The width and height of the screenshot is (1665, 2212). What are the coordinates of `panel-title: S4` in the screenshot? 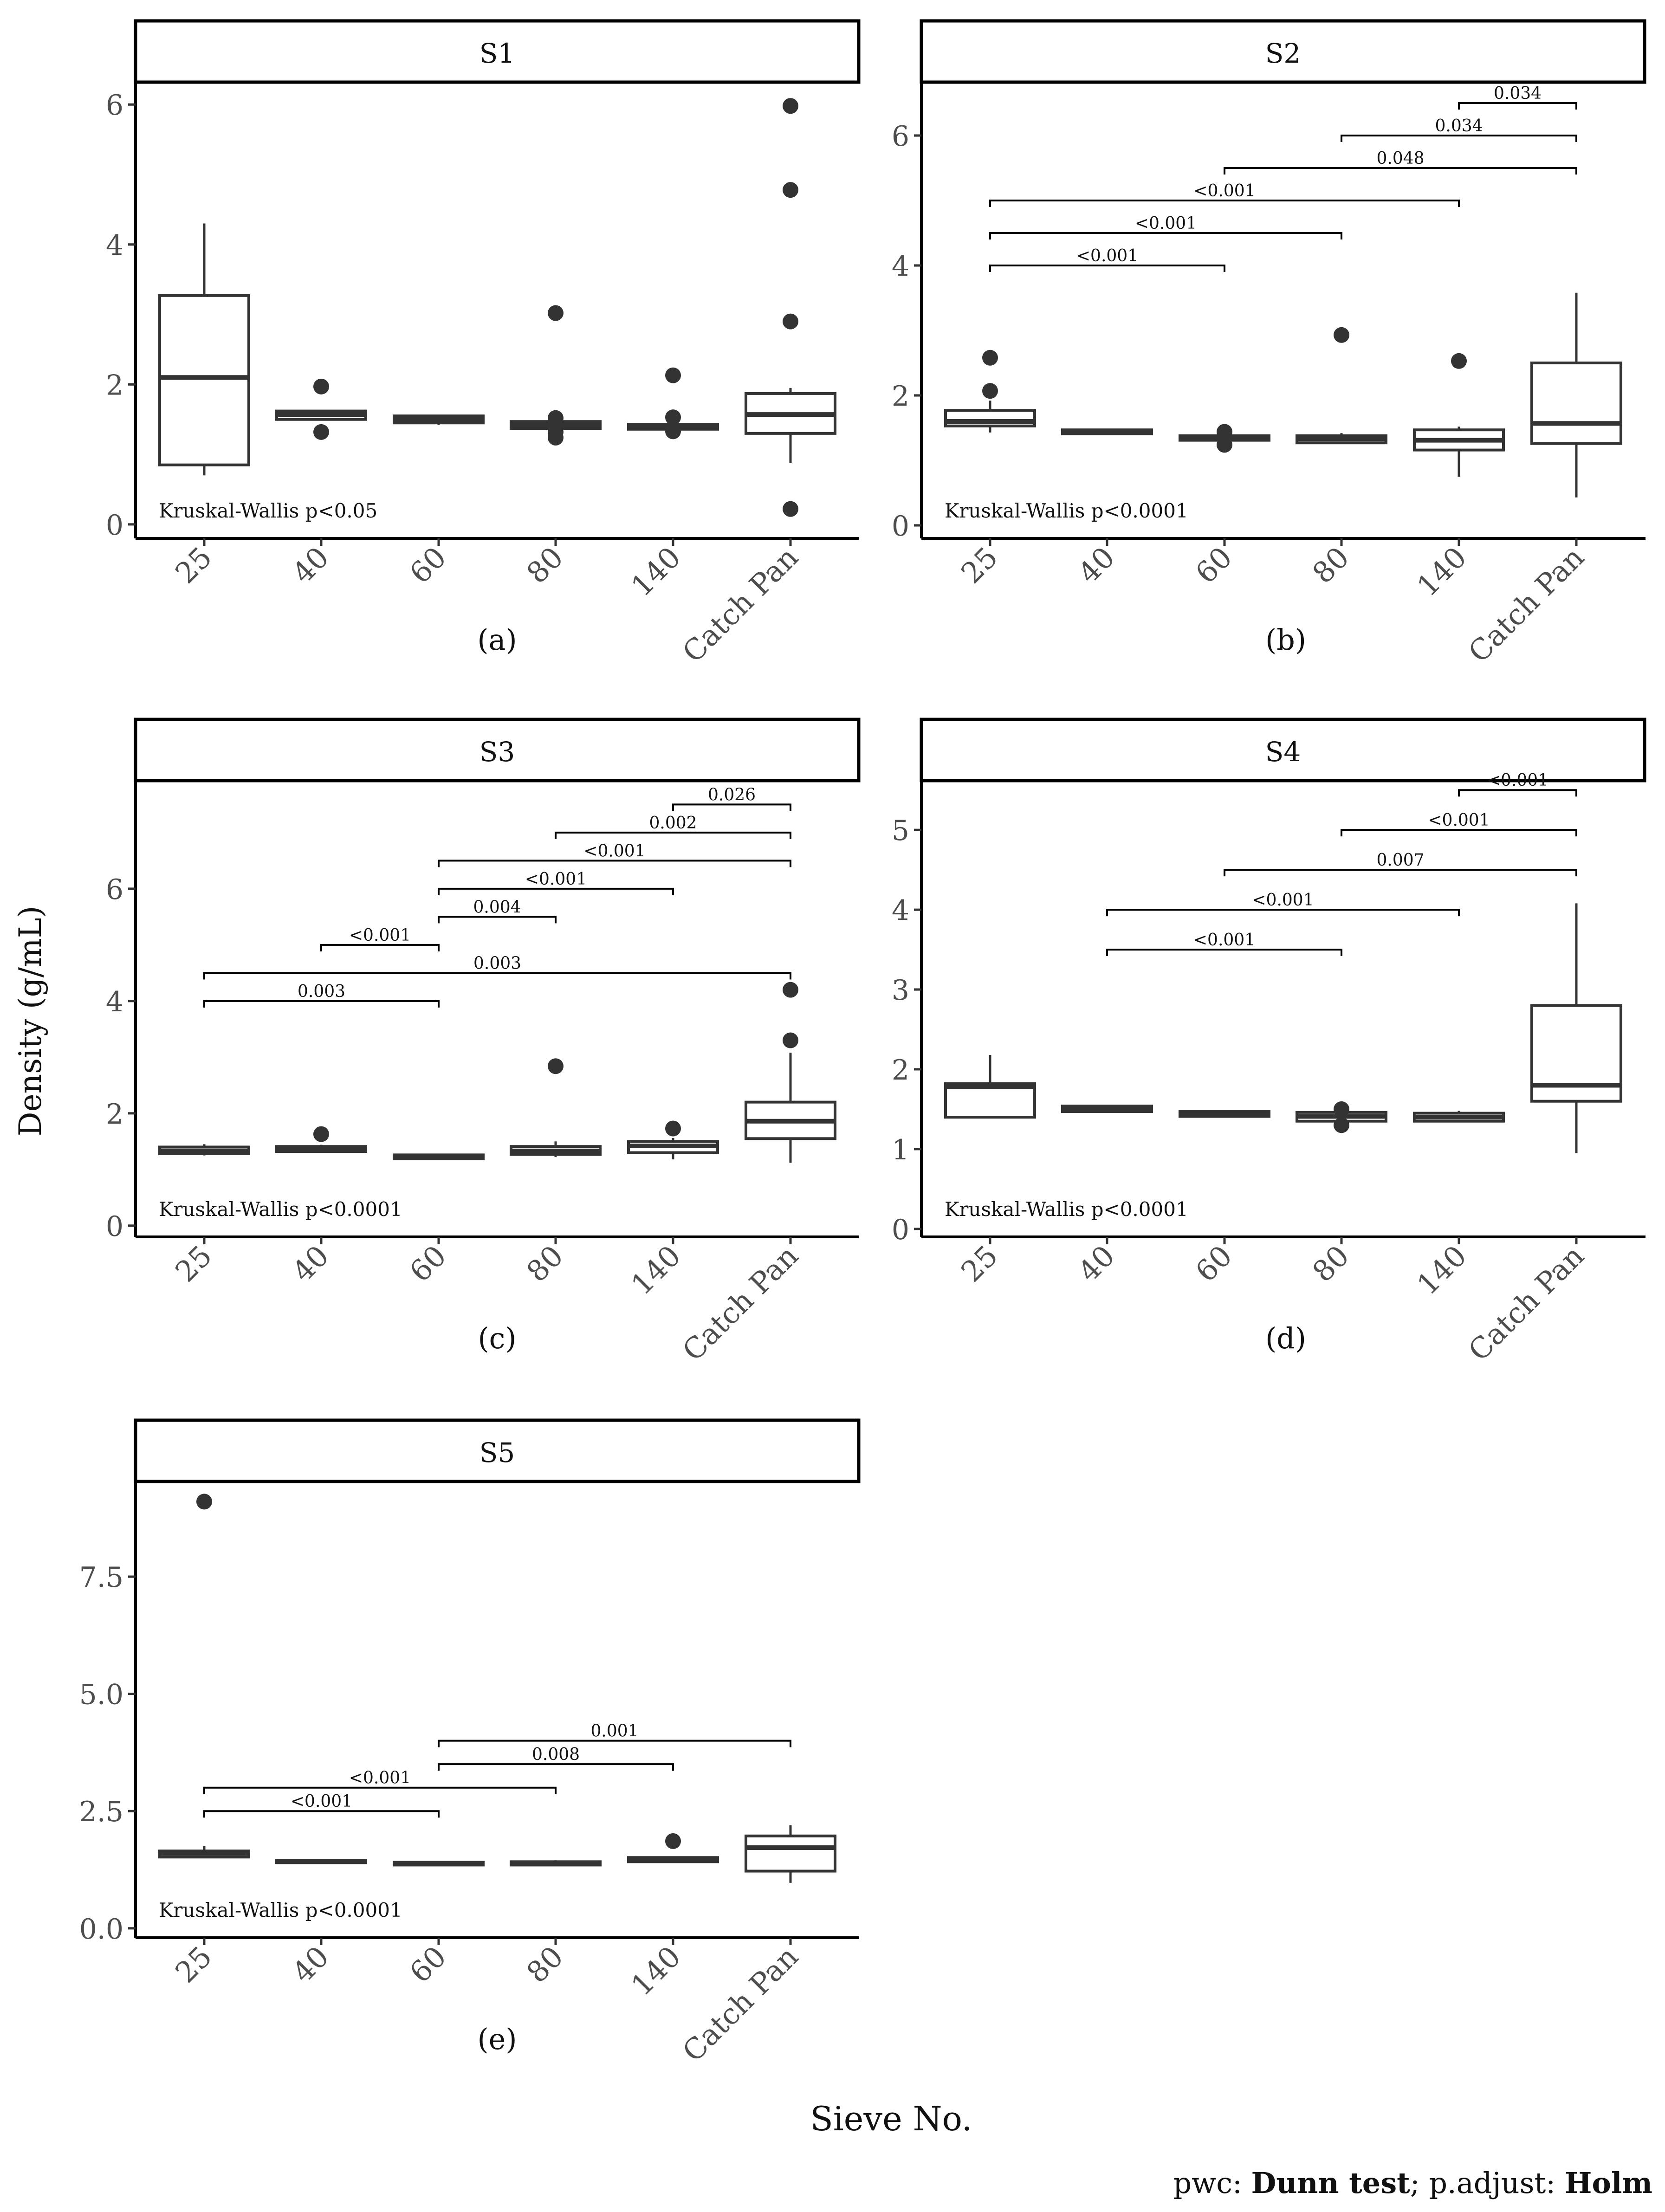 It's located at (1283, 752).